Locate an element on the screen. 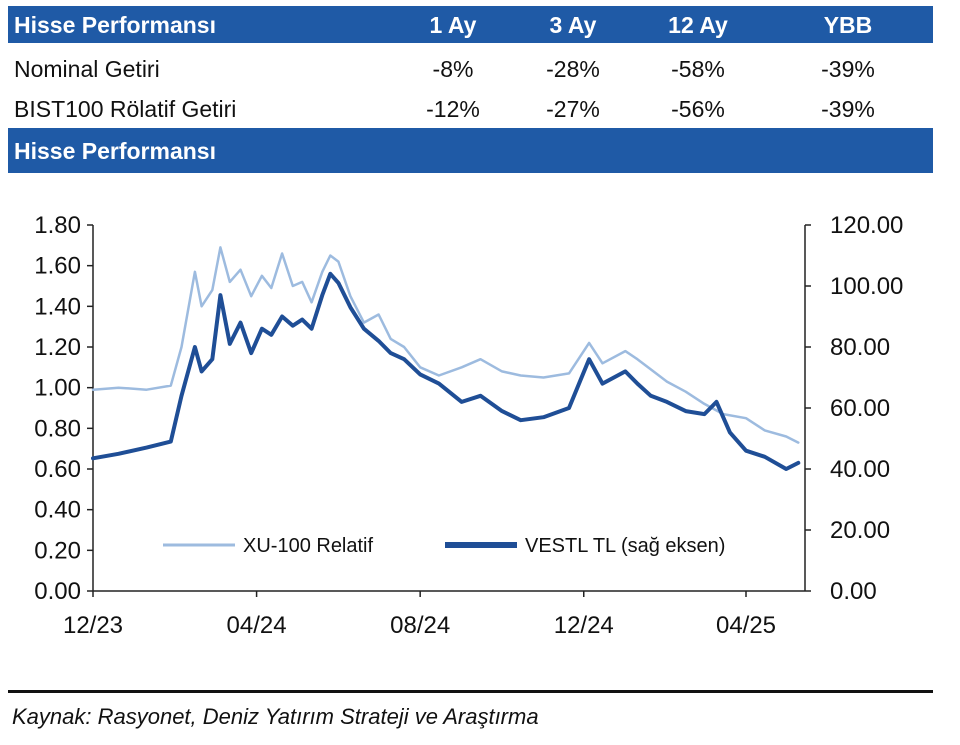 This screenshot has width=960, height=745. x-tick-label: 04/25 is located at coordinates (746, 625).